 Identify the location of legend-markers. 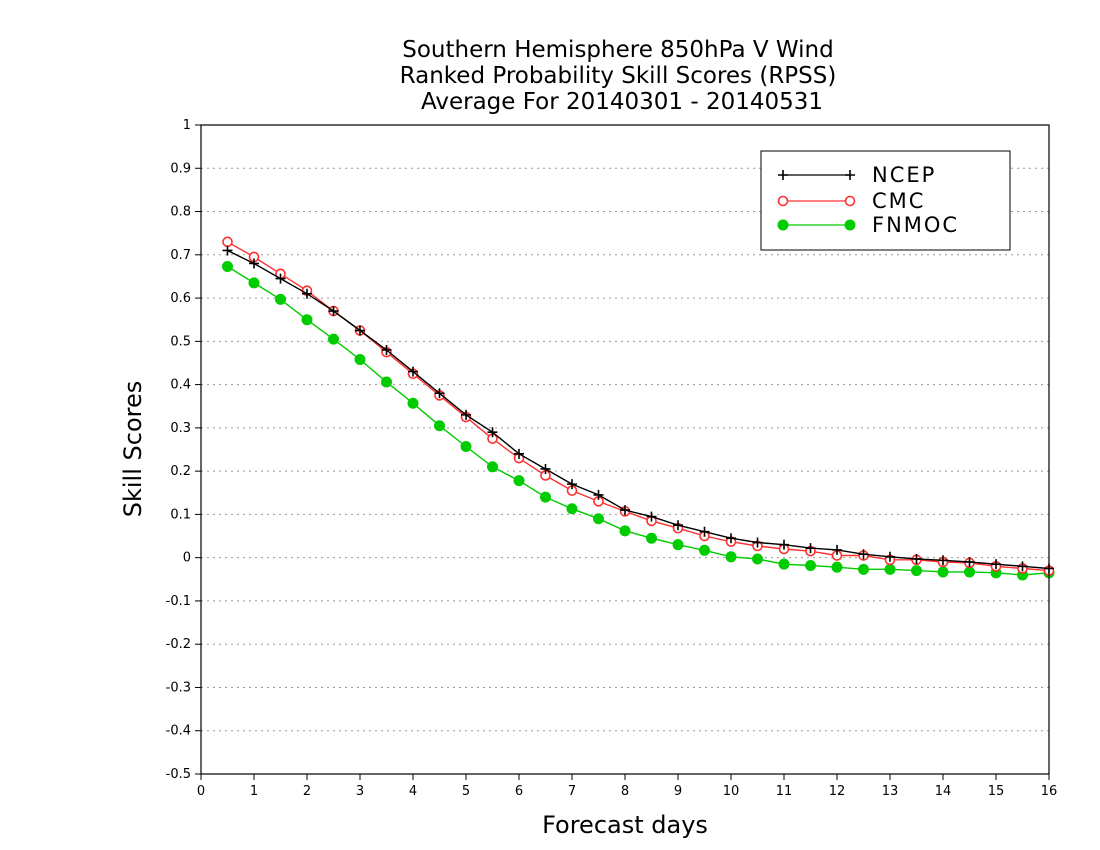
(816, 200).